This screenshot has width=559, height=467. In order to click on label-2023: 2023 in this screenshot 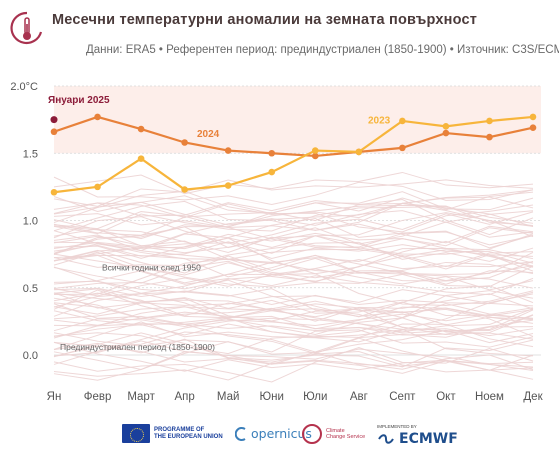, I will do `click(379, 121)`.